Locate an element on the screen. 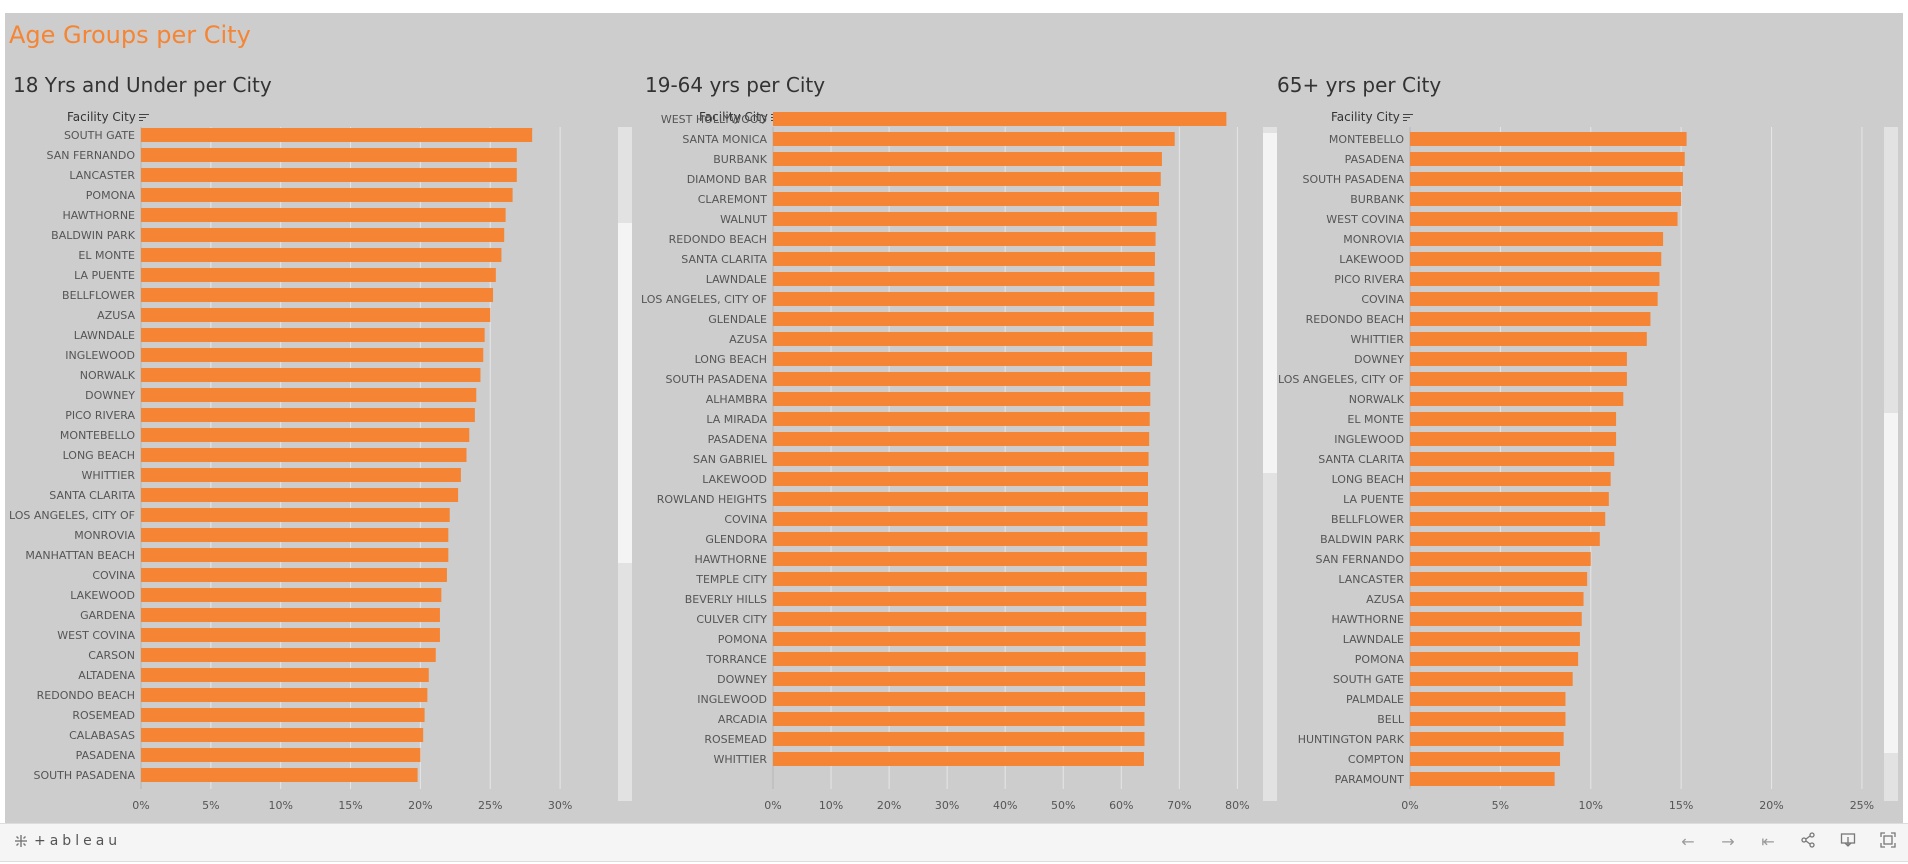 The height and width of the screenshot is (864, 1908). share-icon is located at coordinates (1808, 842).